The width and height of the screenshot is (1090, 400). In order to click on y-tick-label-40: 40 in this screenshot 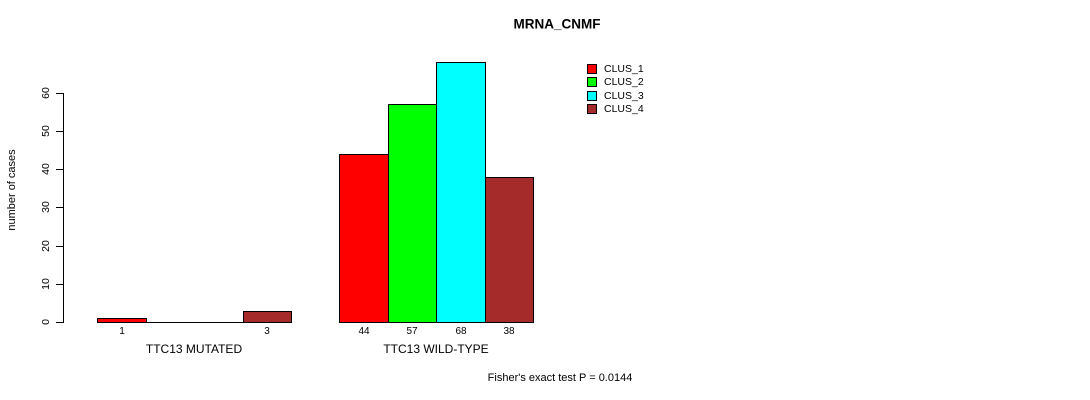, I will do `click(46, 169)`.